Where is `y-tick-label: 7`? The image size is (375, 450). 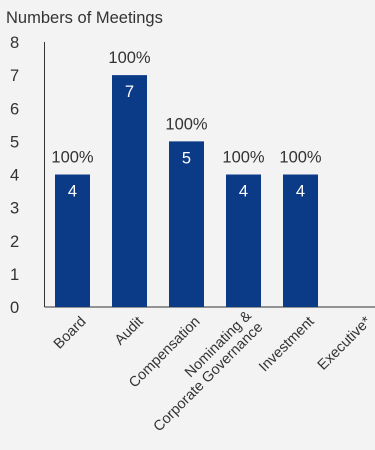
y-tick-label: 7 is located at coordinates (14, 76).